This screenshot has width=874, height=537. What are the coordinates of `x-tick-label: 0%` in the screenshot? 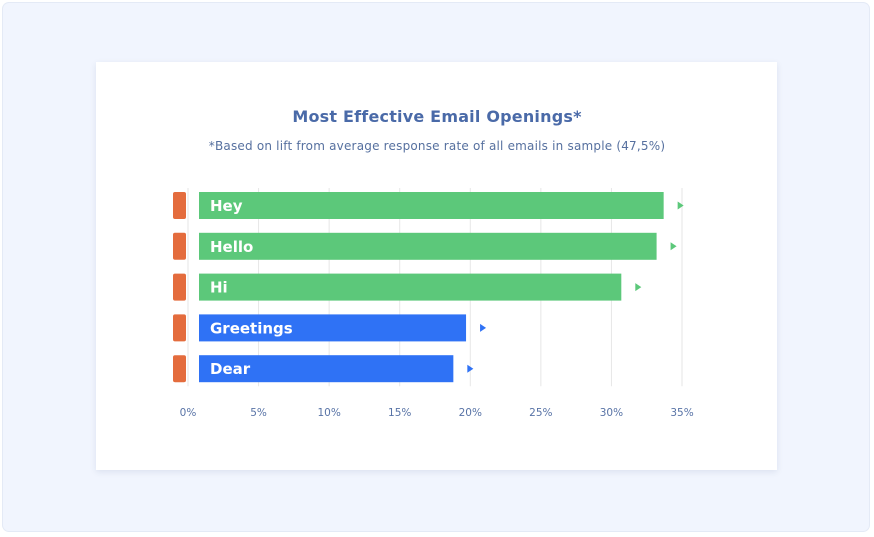 It's located at (188, 413).